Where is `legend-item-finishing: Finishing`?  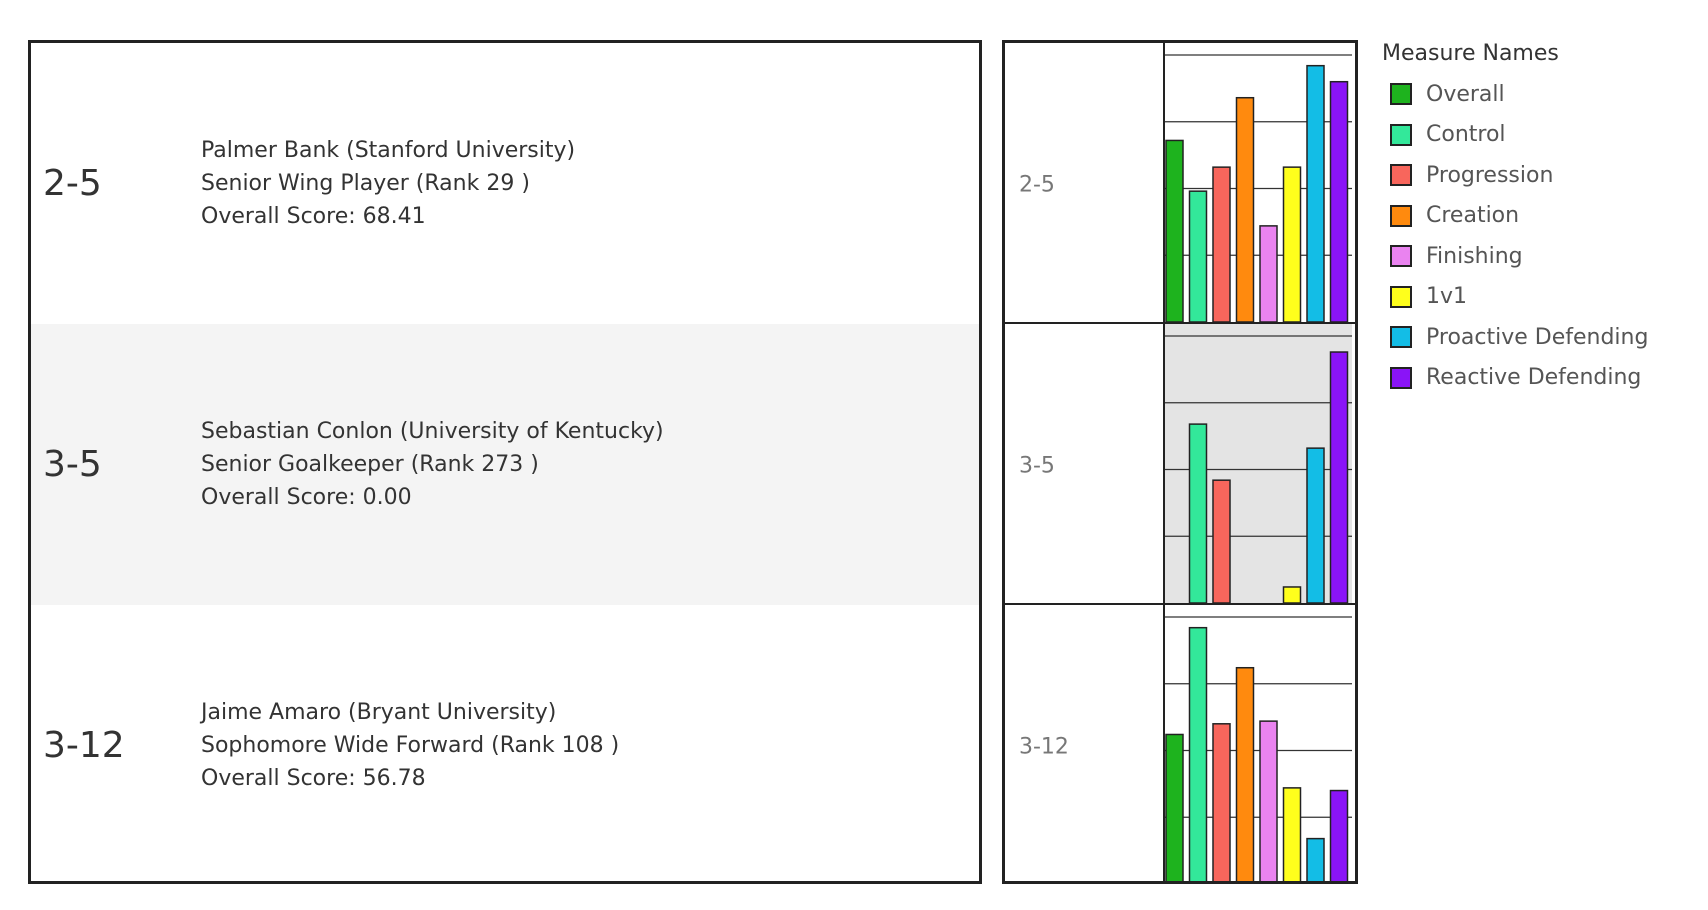 legend-item-finishing: Finishing is located at coordinates (1542, 256).